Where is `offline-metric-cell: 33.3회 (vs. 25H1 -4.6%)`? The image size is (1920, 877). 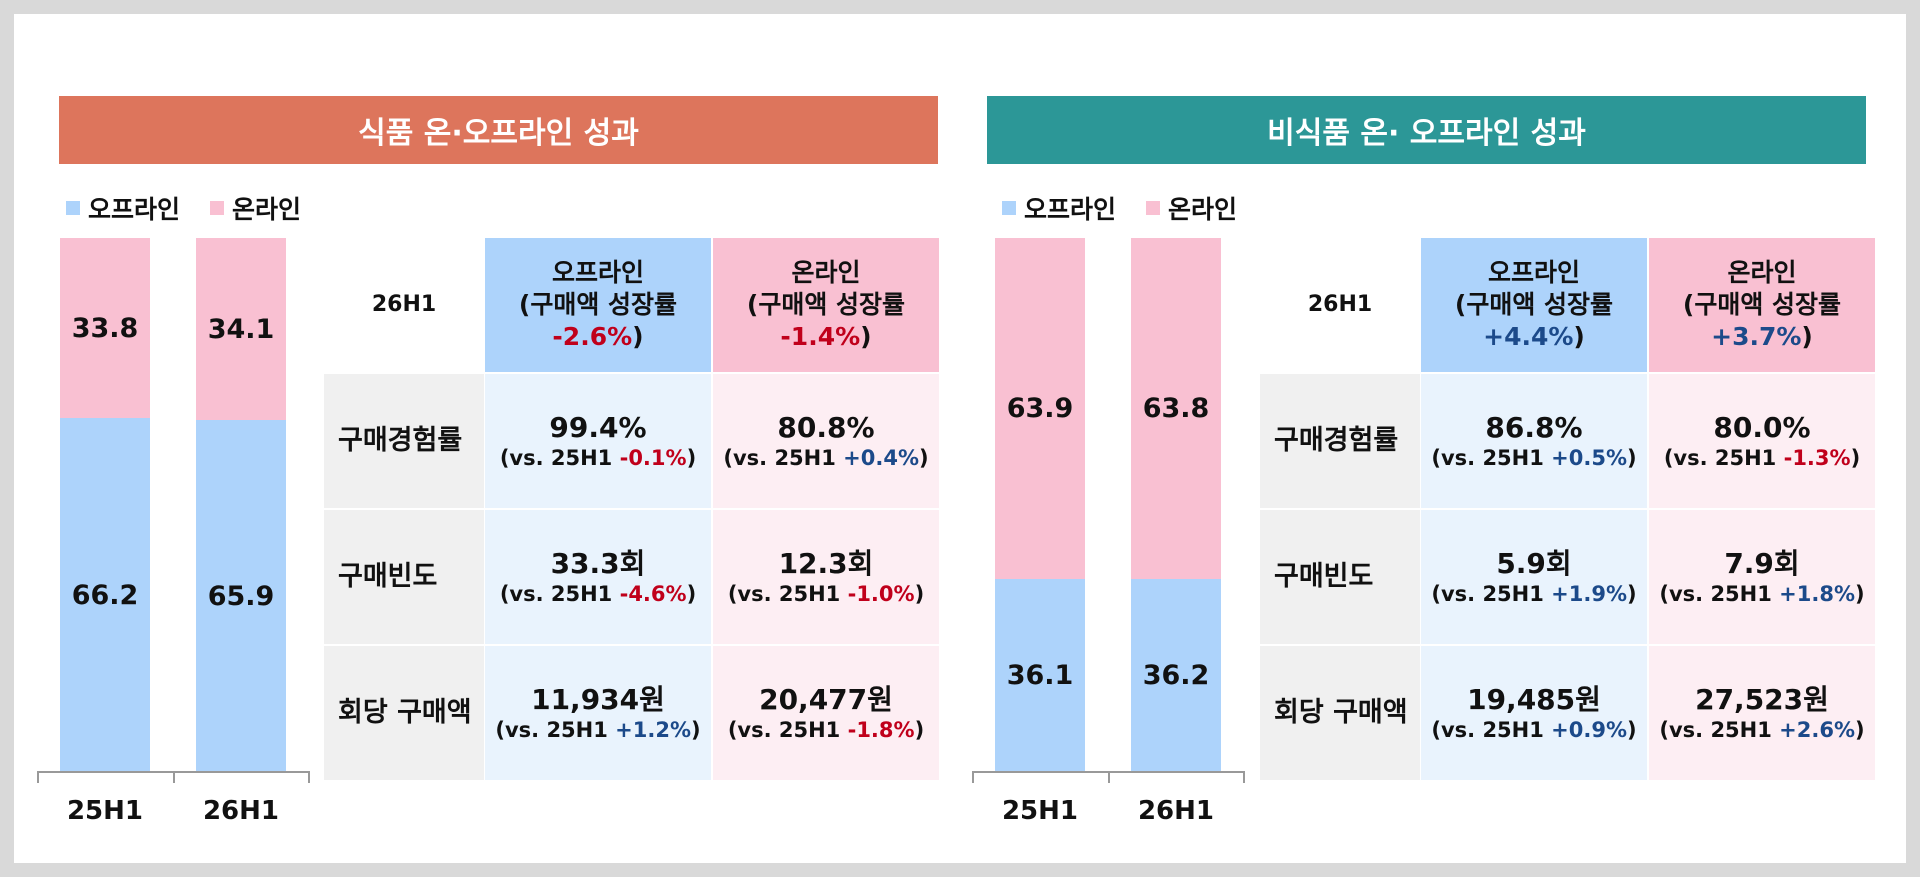 offline-metric-cell: 33.3회 (vs. 25H1 -4.6%) is located at coordinates (598, 577).